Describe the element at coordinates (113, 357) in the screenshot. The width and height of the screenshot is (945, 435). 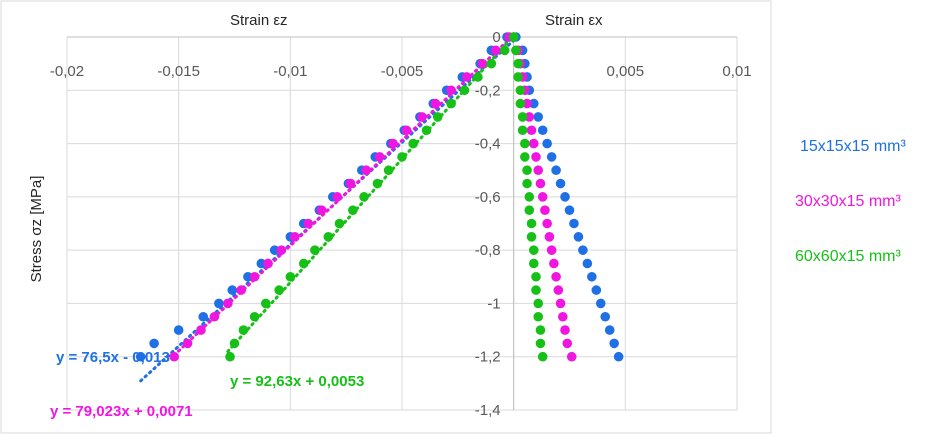
I see `trendline-equation-15: y = 76,5x - 0,013` at that location.